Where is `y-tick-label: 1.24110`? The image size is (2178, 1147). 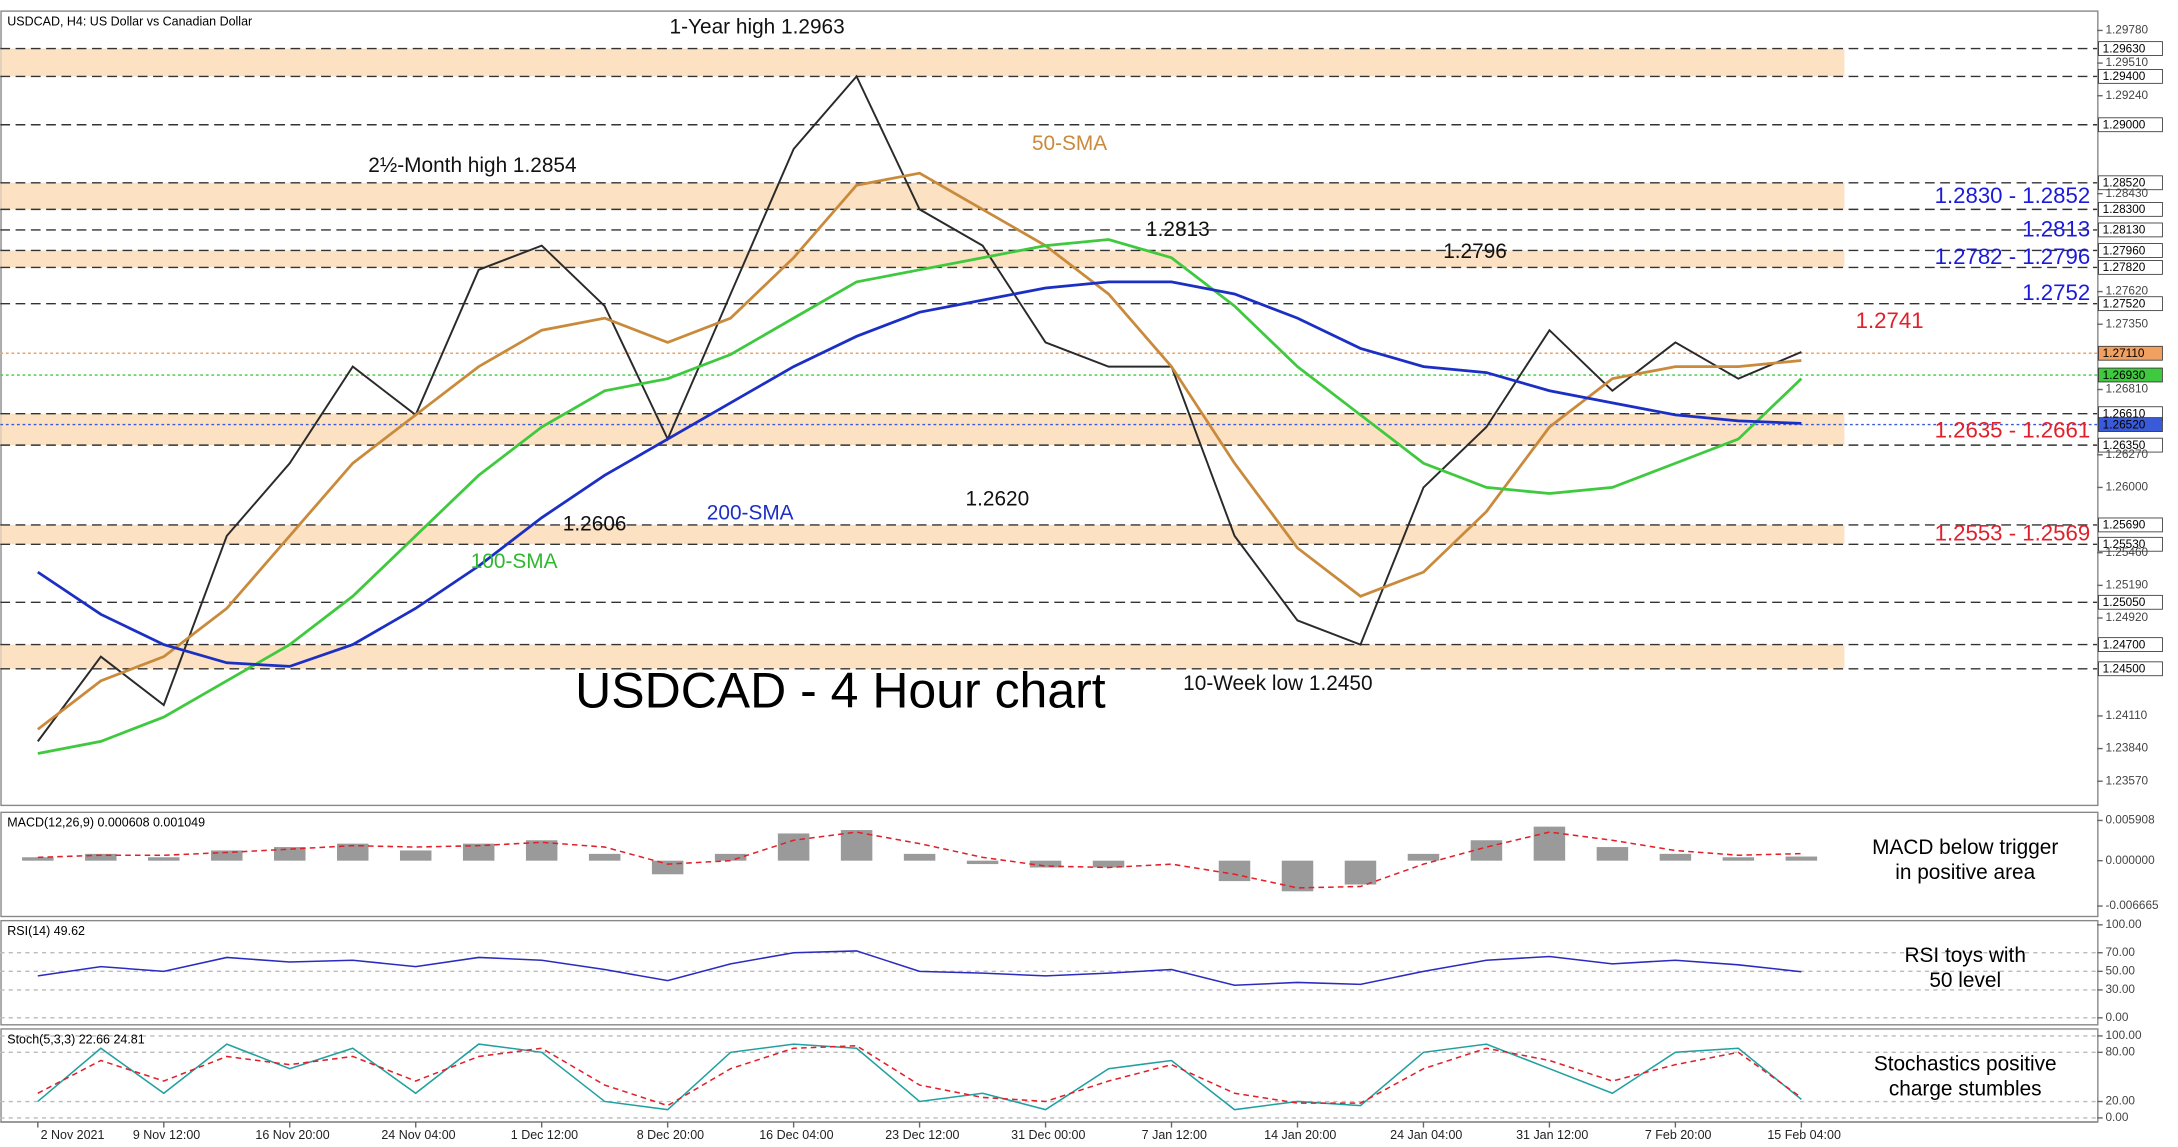
y-tick-label: 1.24110 is located at coordinates (2126, 715).